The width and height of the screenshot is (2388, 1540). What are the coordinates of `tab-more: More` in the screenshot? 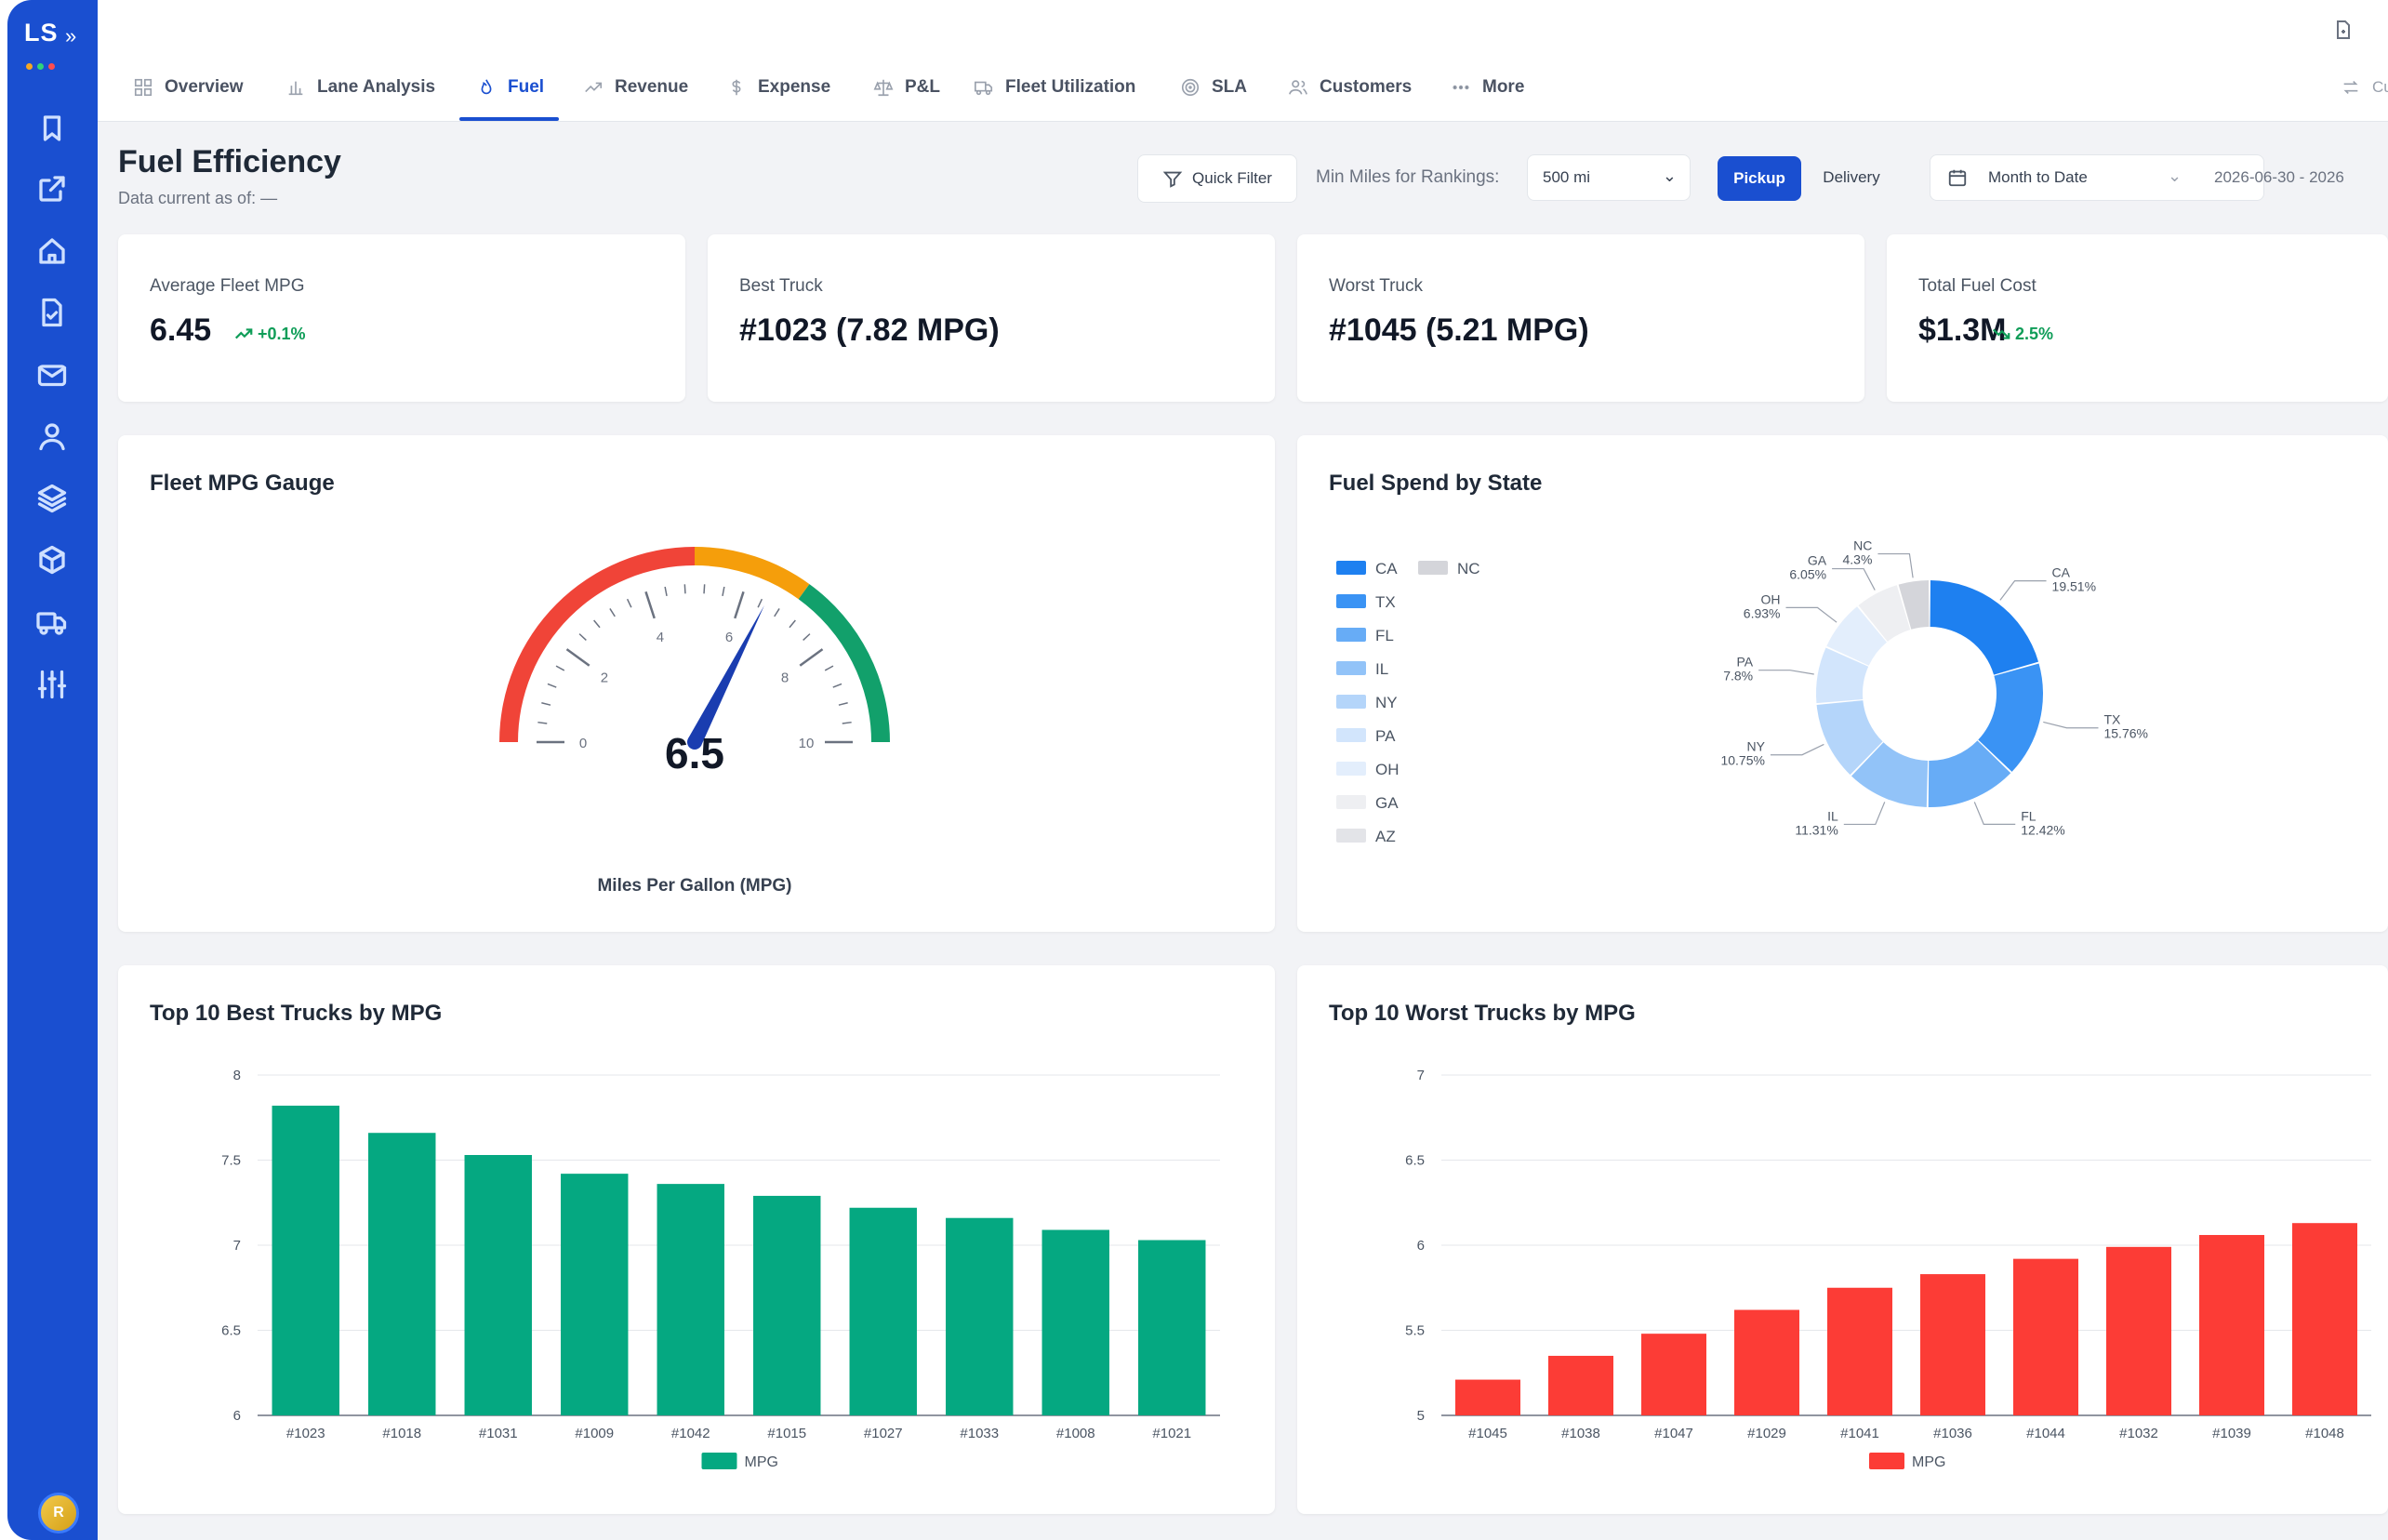 It's located at (1487, 87).